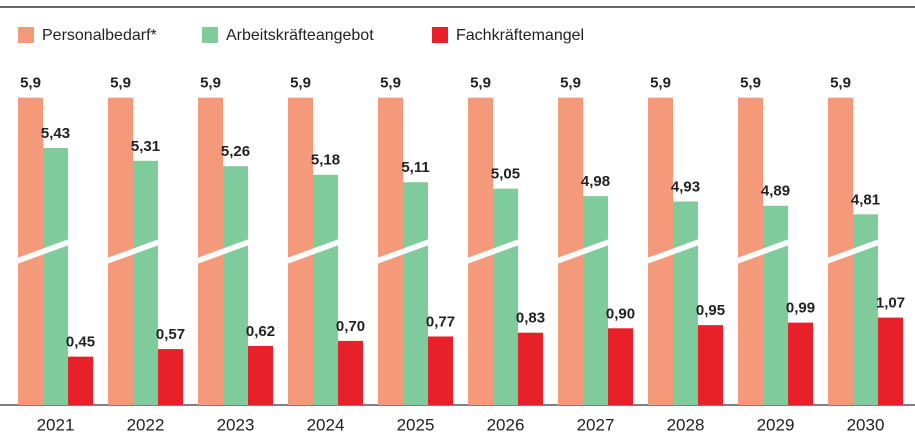 This screenshot has width=915, height=448. What do you see at coordinates (440, 321) in the screenshot?
I see `value-label: 0,77` at bounding box center [440, 321].